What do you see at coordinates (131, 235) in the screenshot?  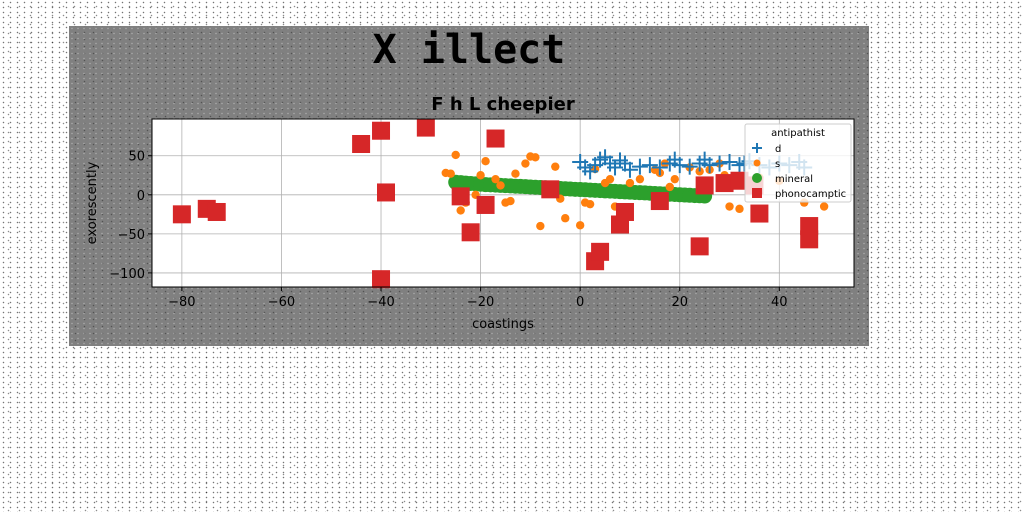 I see `y-tick-label: −50` at bounding box center [131, 235].